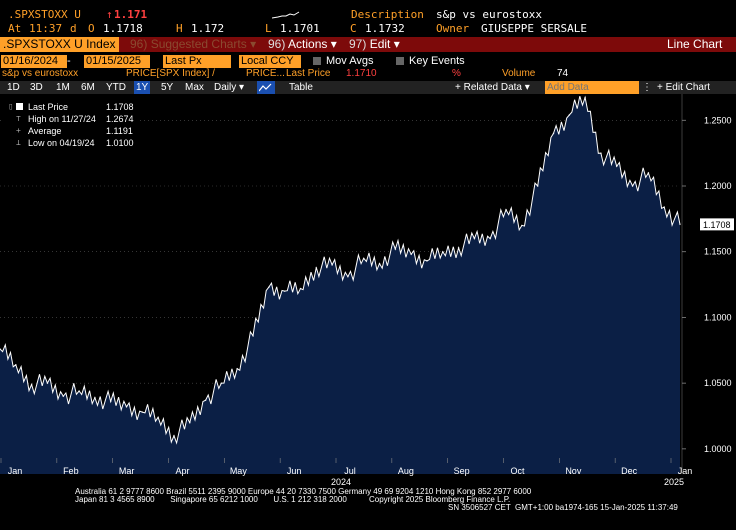  Describe the element at coordinates (527, 87) in the screenshot. I see `chevron-down-icon: ▾` at that location.